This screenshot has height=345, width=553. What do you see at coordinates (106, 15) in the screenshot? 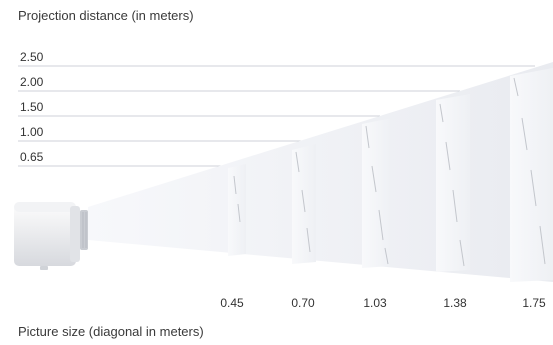
I see `page-title: Projection distance (in meters)` at bounding box center [106, 15].